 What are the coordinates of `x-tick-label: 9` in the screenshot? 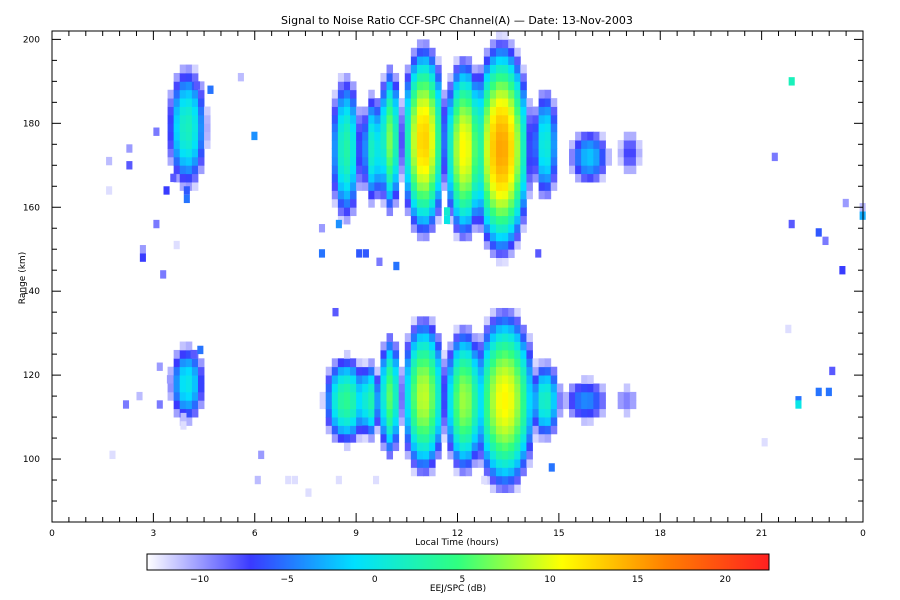 It's located at (356, 534).